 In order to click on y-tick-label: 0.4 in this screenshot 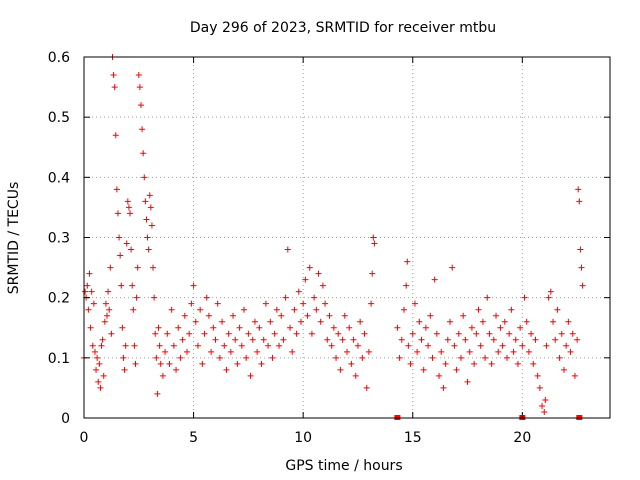, I will do `click(59, 178)`.